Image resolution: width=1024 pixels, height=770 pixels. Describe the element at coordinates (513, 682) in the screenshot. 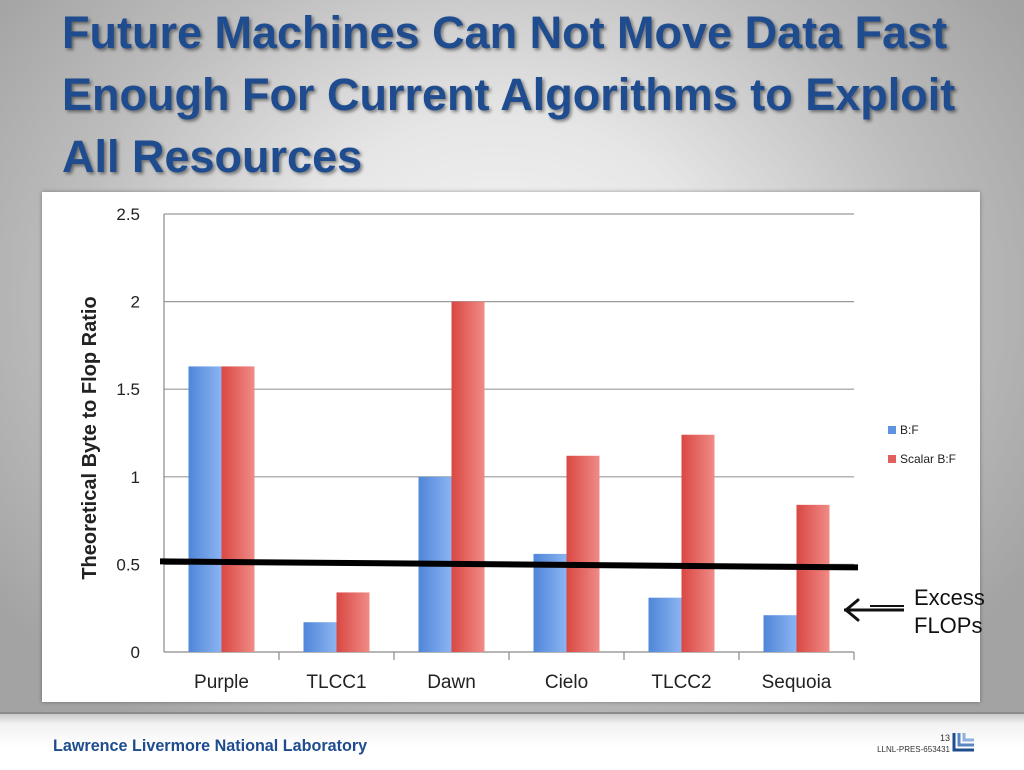

I see `x-tick-labels: Purple TLCC1 Dawn Cielo TLCC2 Sequoia` at that location.